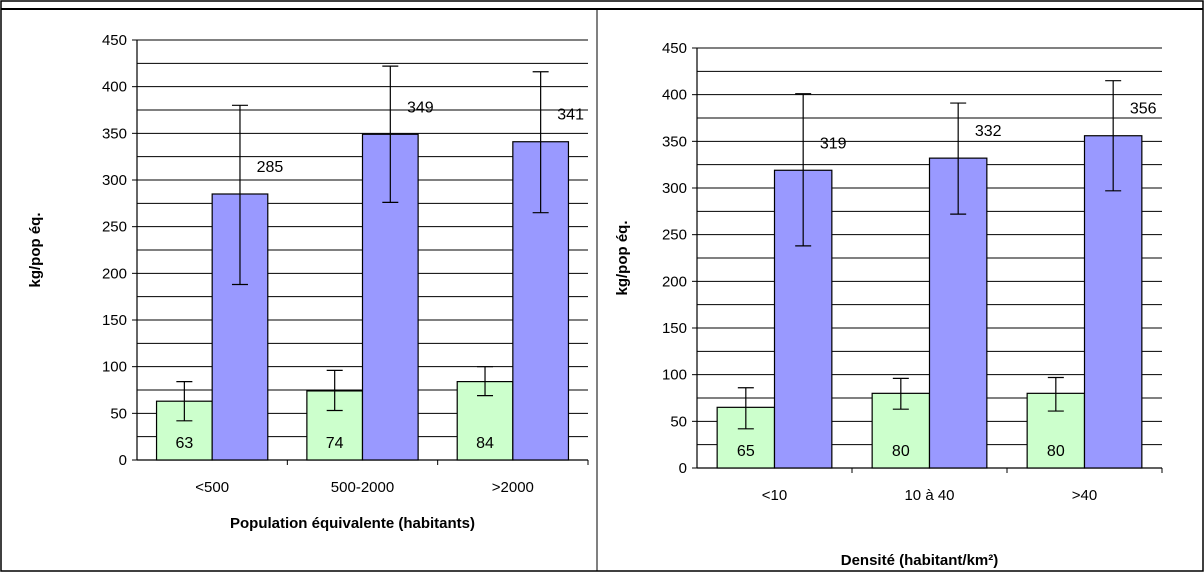 This screenshot has height=572, width=1204. I want to click on x-axis-title: Densité (habitant/km²), so click(920, 560).